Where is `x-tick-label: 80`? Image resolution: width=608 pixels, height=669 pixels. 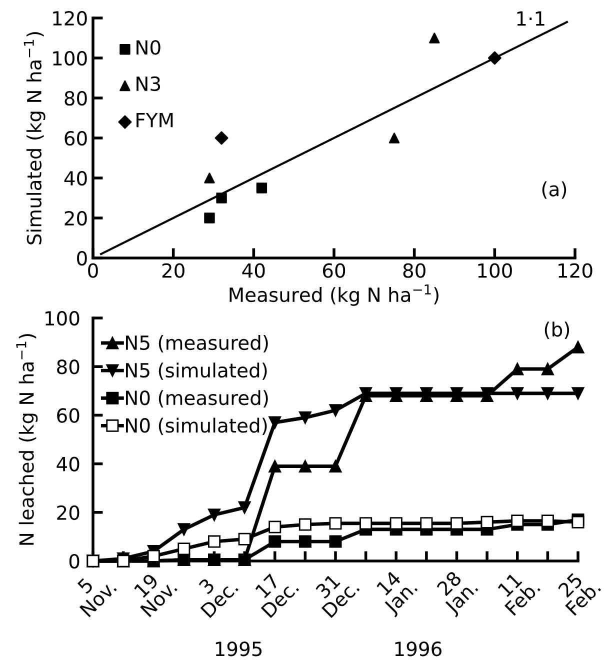
x-tick-label: 80 is located at coordinates (414, 270).